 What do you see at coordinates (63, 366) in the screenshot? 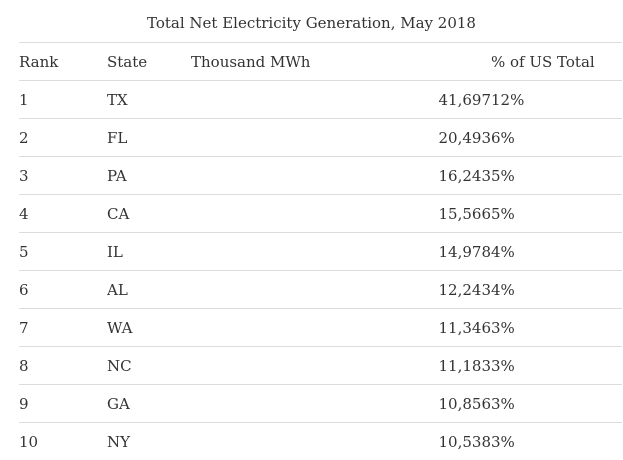
I see `cell-rank: 8` at bounding box center [63, 366].